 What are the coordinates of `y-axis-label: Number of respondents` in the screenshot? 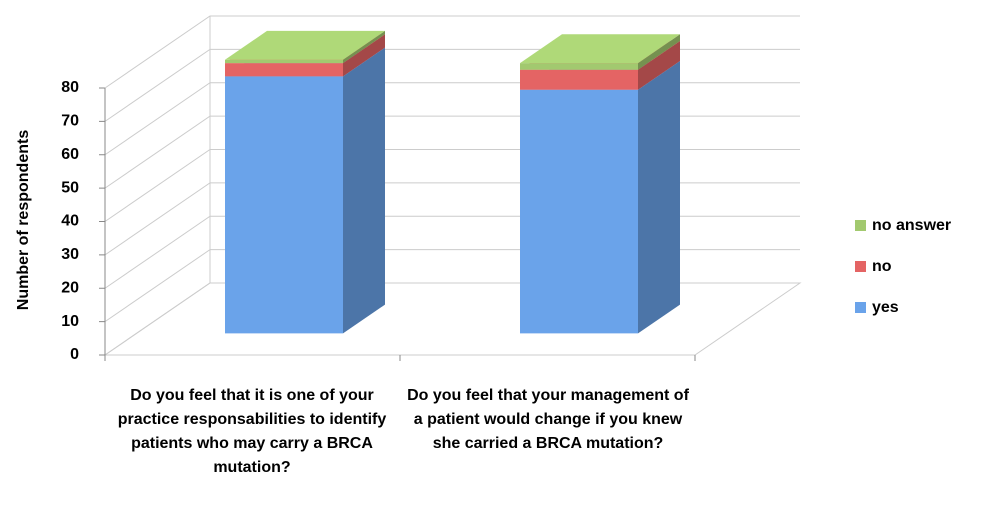 It's located at (23, 220).